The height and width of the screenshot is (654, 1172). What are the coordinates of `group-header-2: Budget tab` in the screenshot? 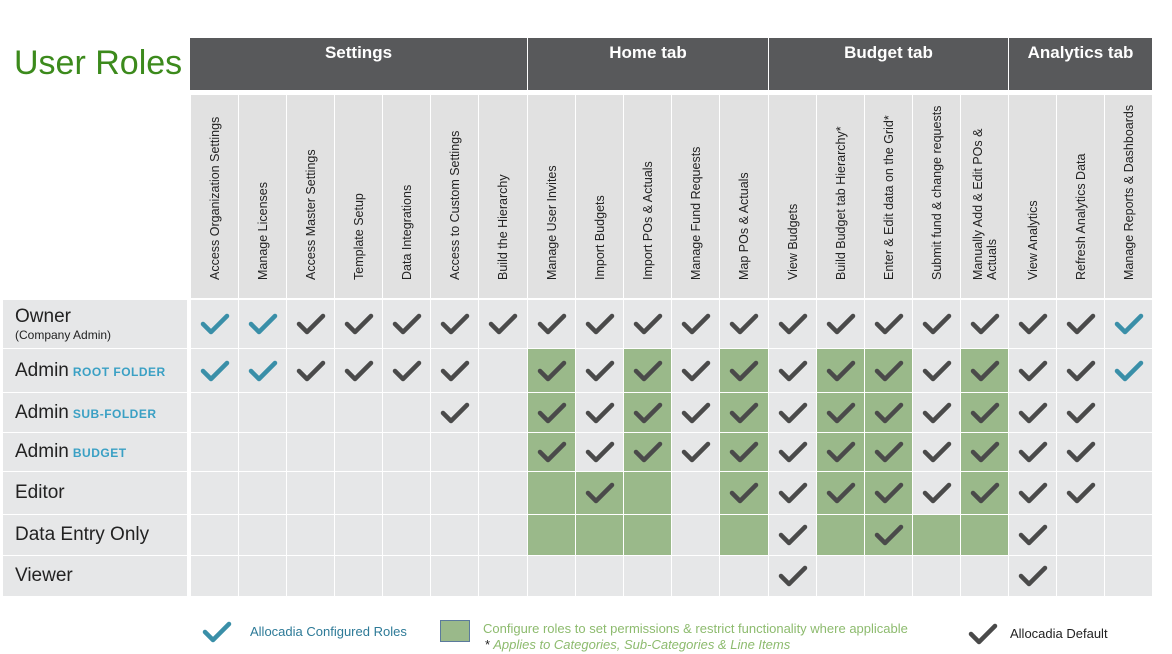 It's located at (888, 64).